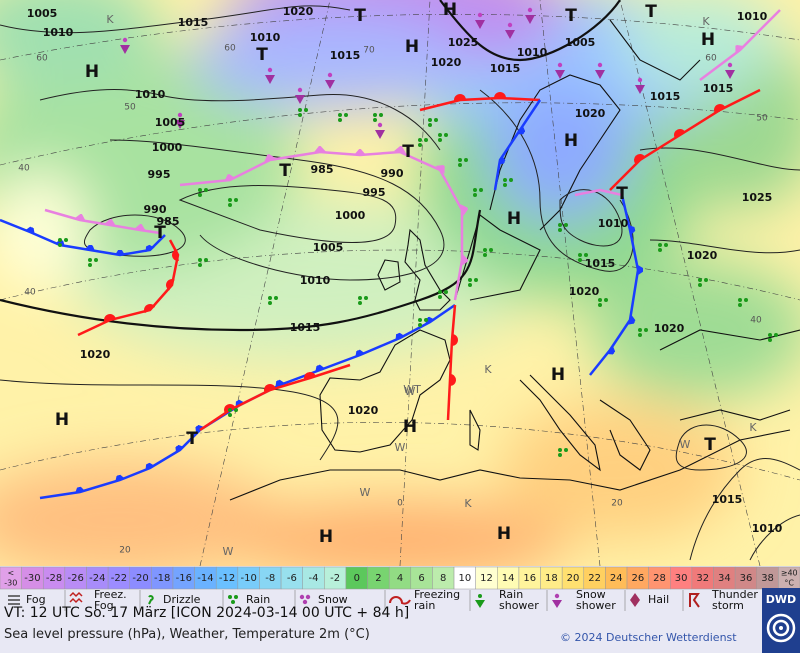  Describe the element at coordinates (762, 119) in the screenshot. I see `graticule-label: 50` at that location.